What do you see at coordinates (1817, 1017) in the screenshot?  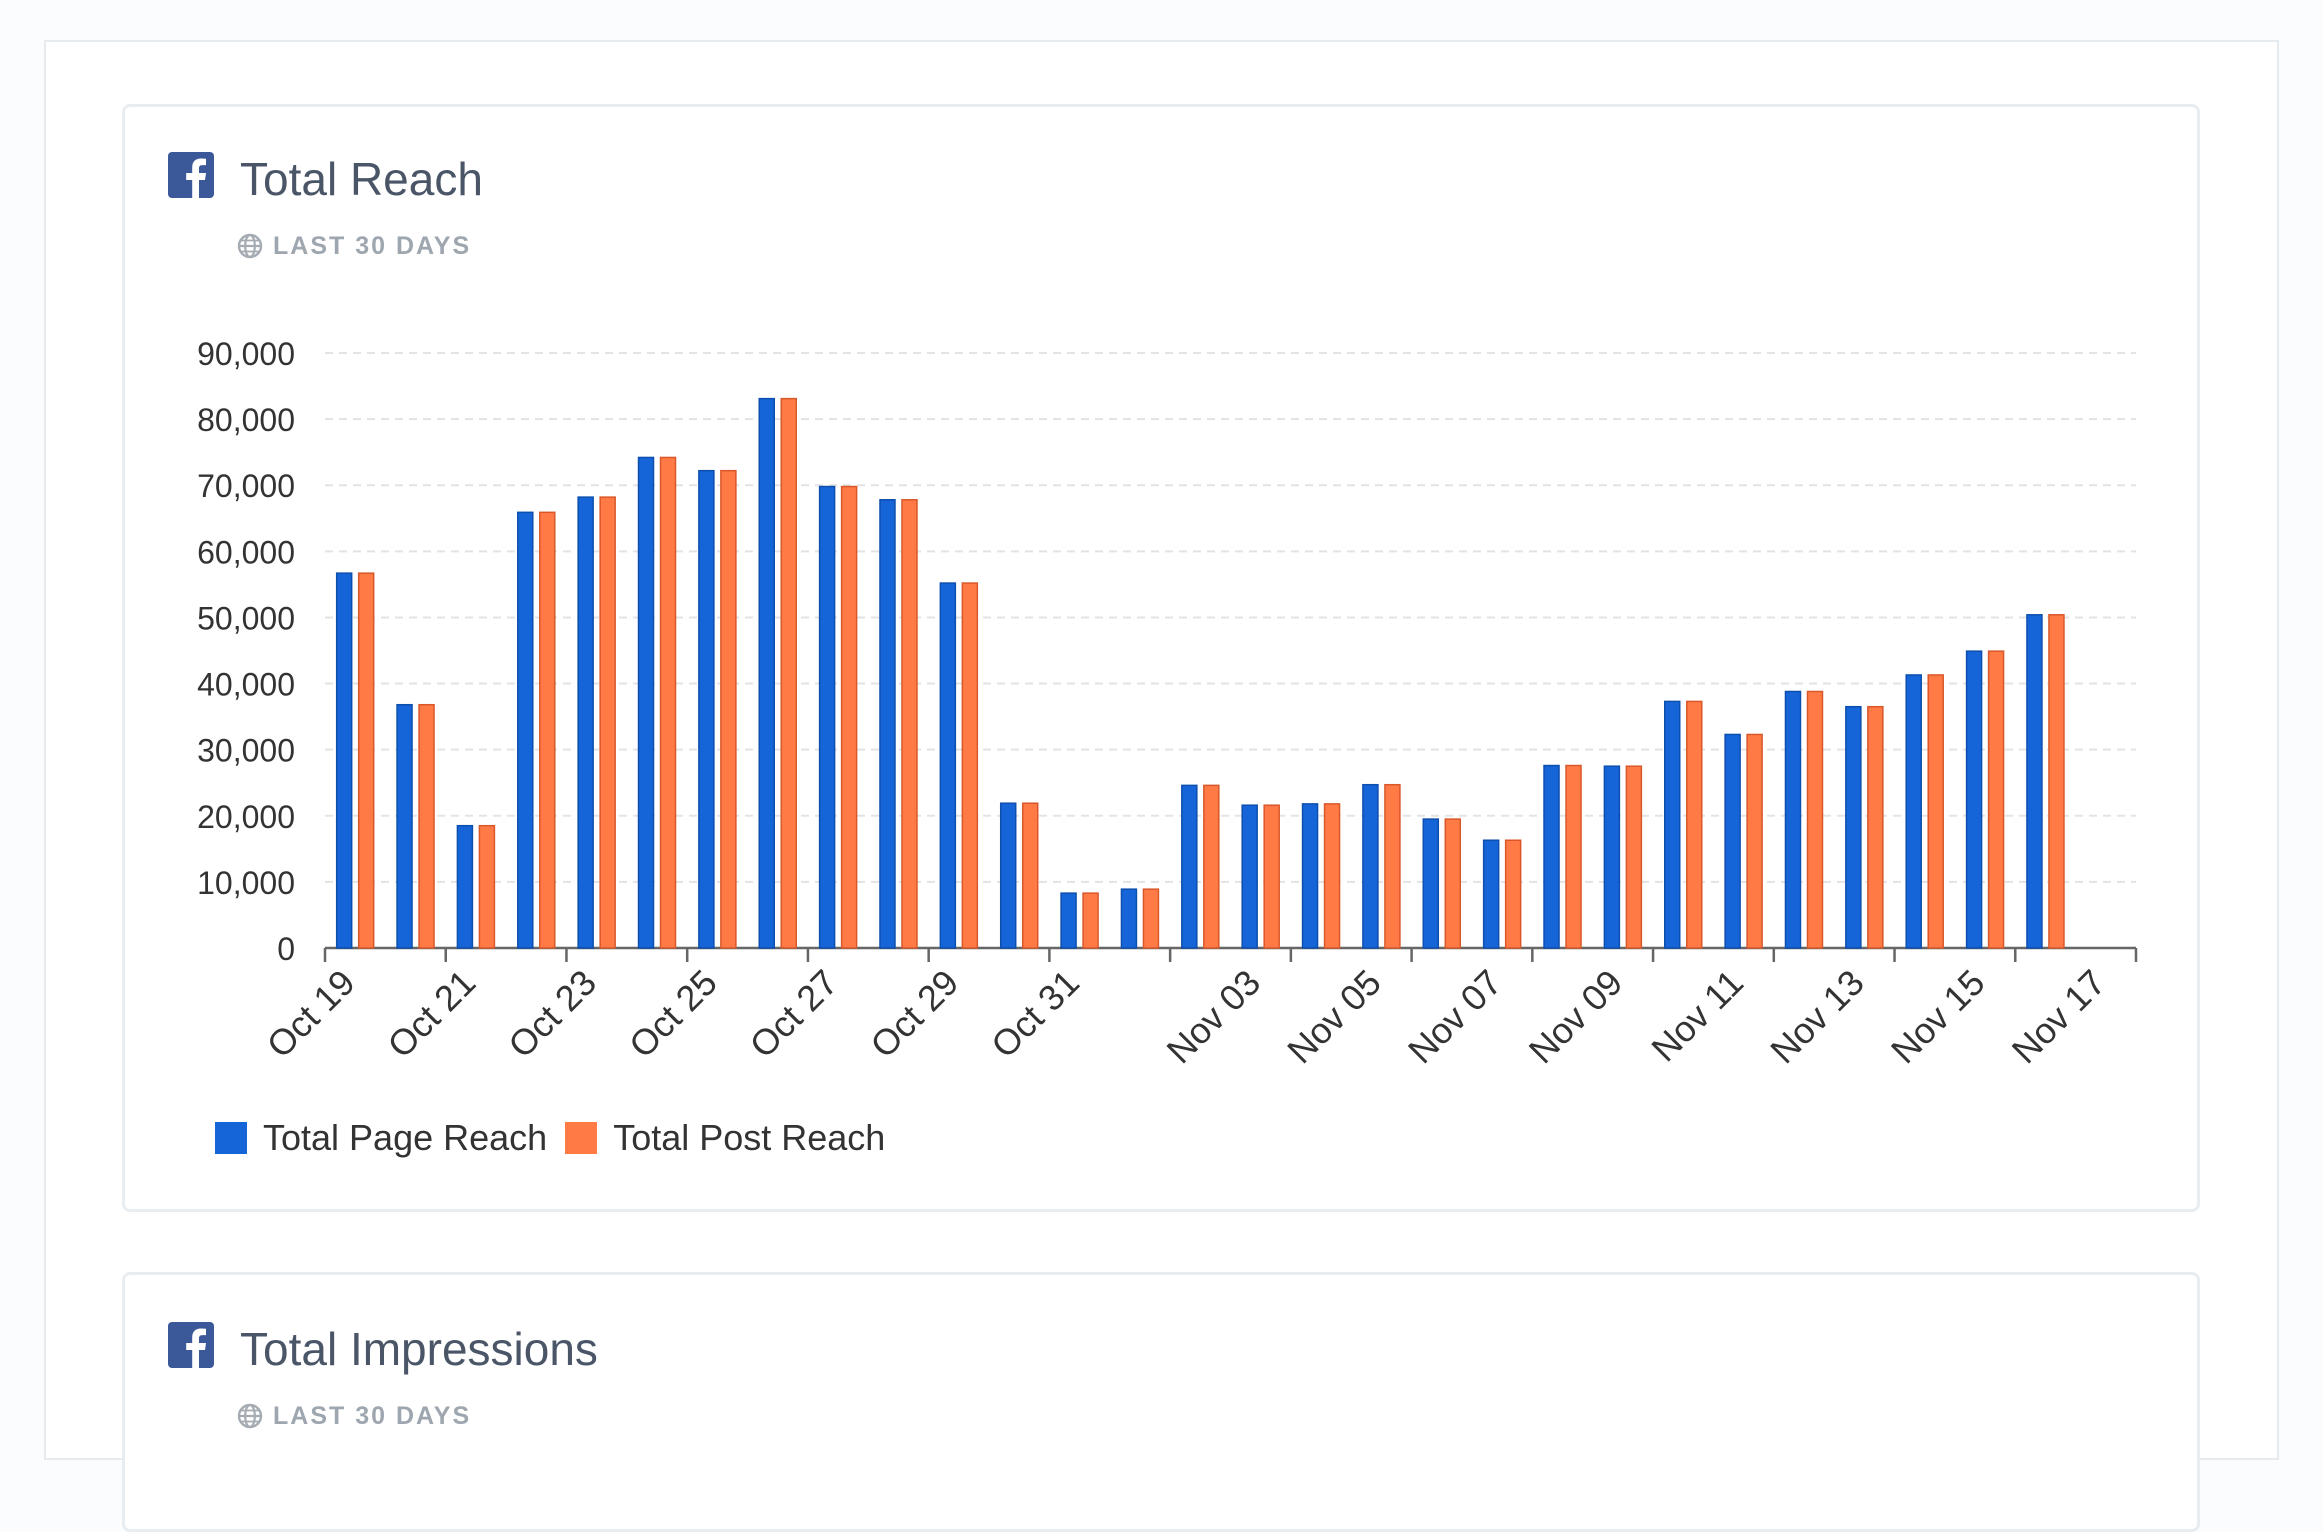 I see `x-tick-label: Nov 13` at bounding box center [1817, 1017].